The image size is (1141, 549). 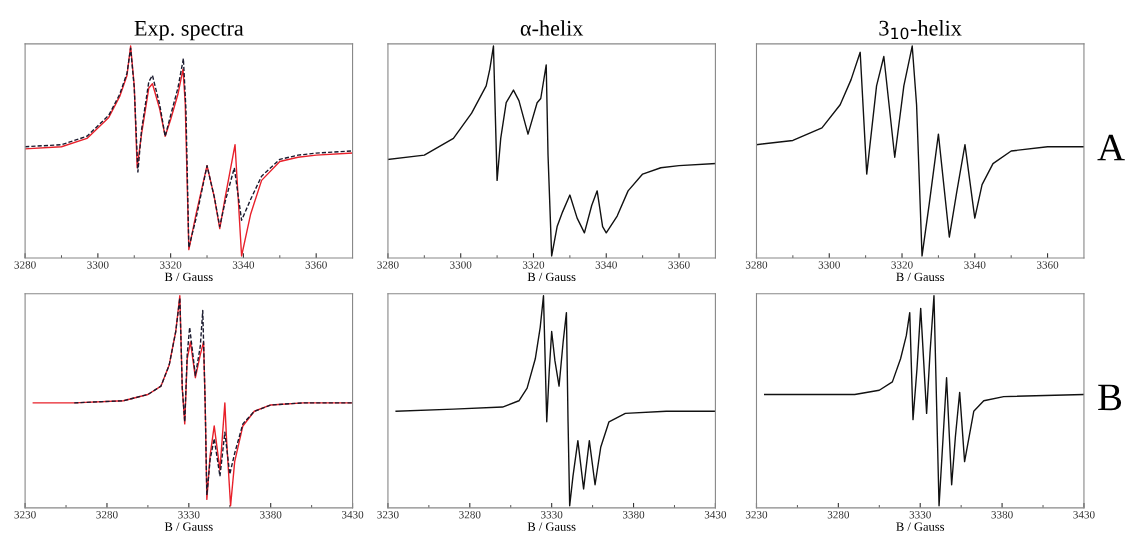 I want to click on chart-title: 3$_{10}$-helix, so click(x=920, y=30).